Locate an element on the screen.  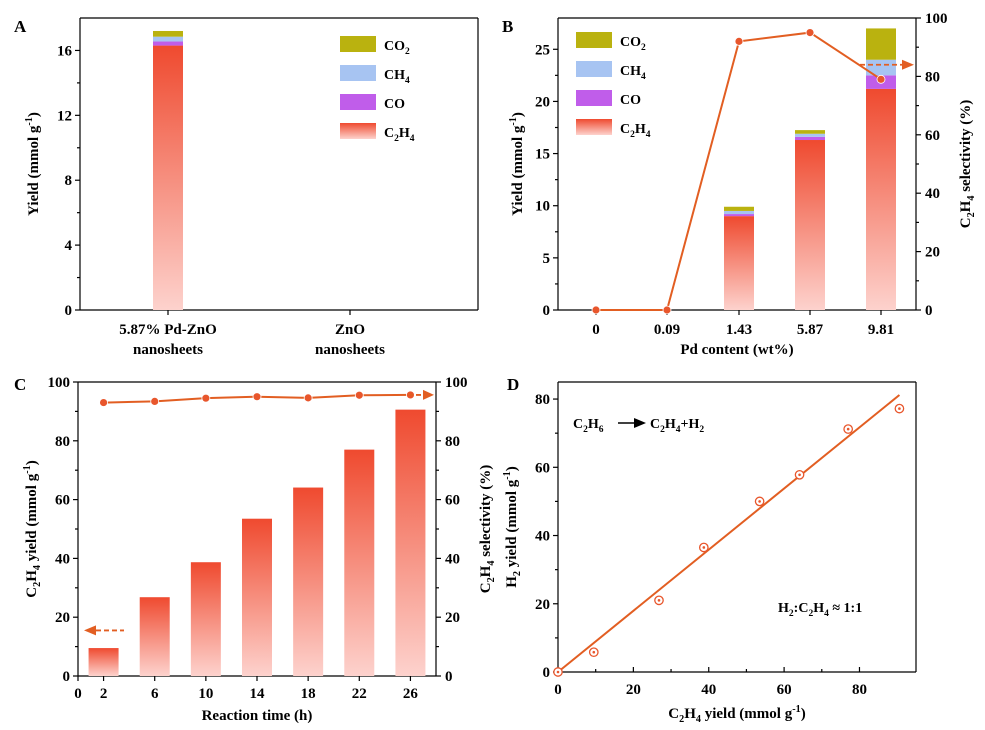
x-tick-label: 10 is located at coordinates (205, 694).